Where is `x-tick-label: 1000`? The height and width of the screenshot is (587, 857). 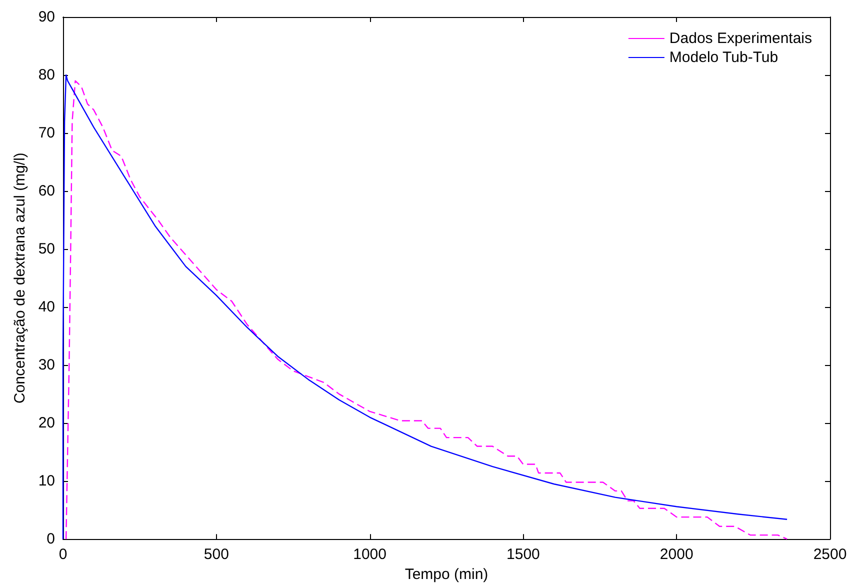 x-tick-label: 1000 is located at coordinates (369, 555).